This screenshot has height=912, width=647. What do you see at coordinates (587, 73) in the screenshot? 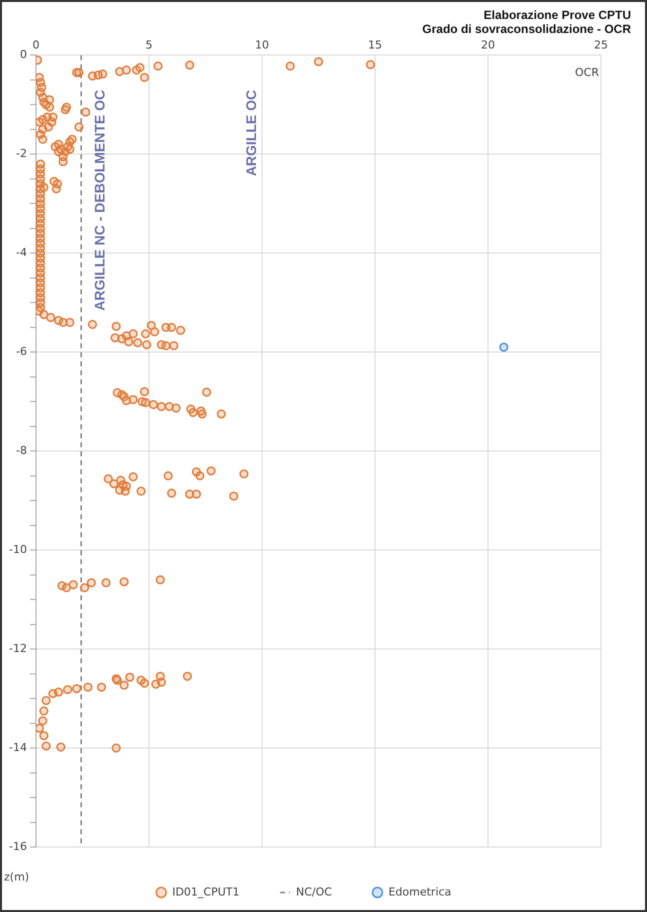
I see `x-axis-title: OCR` at bounding box center [587, 73].